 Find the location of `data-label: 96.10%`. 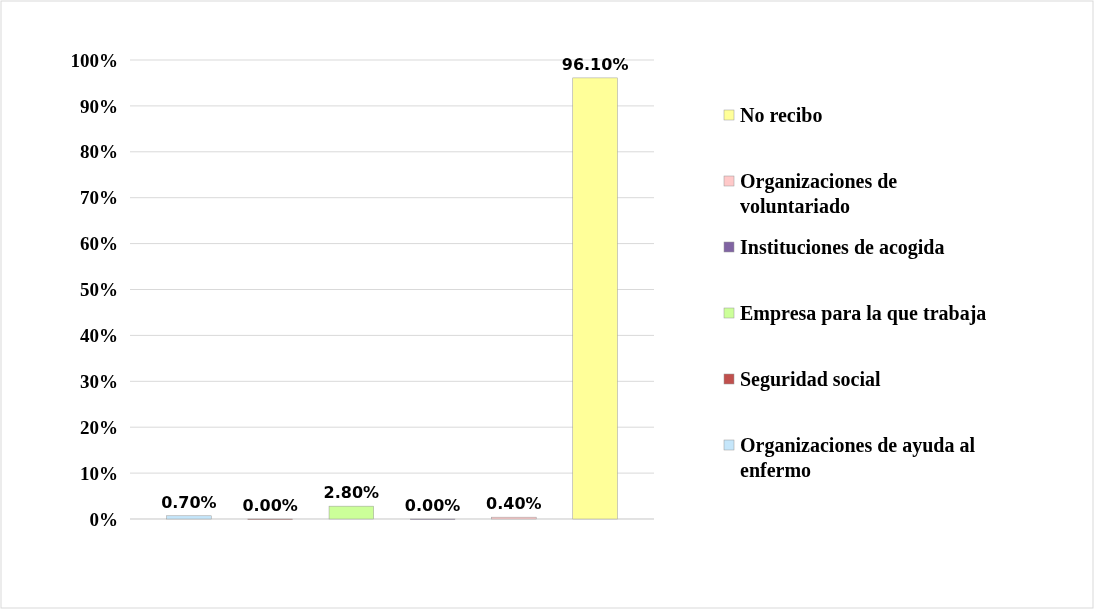

data-label: 96.10% is located at coordinates (595, 64).